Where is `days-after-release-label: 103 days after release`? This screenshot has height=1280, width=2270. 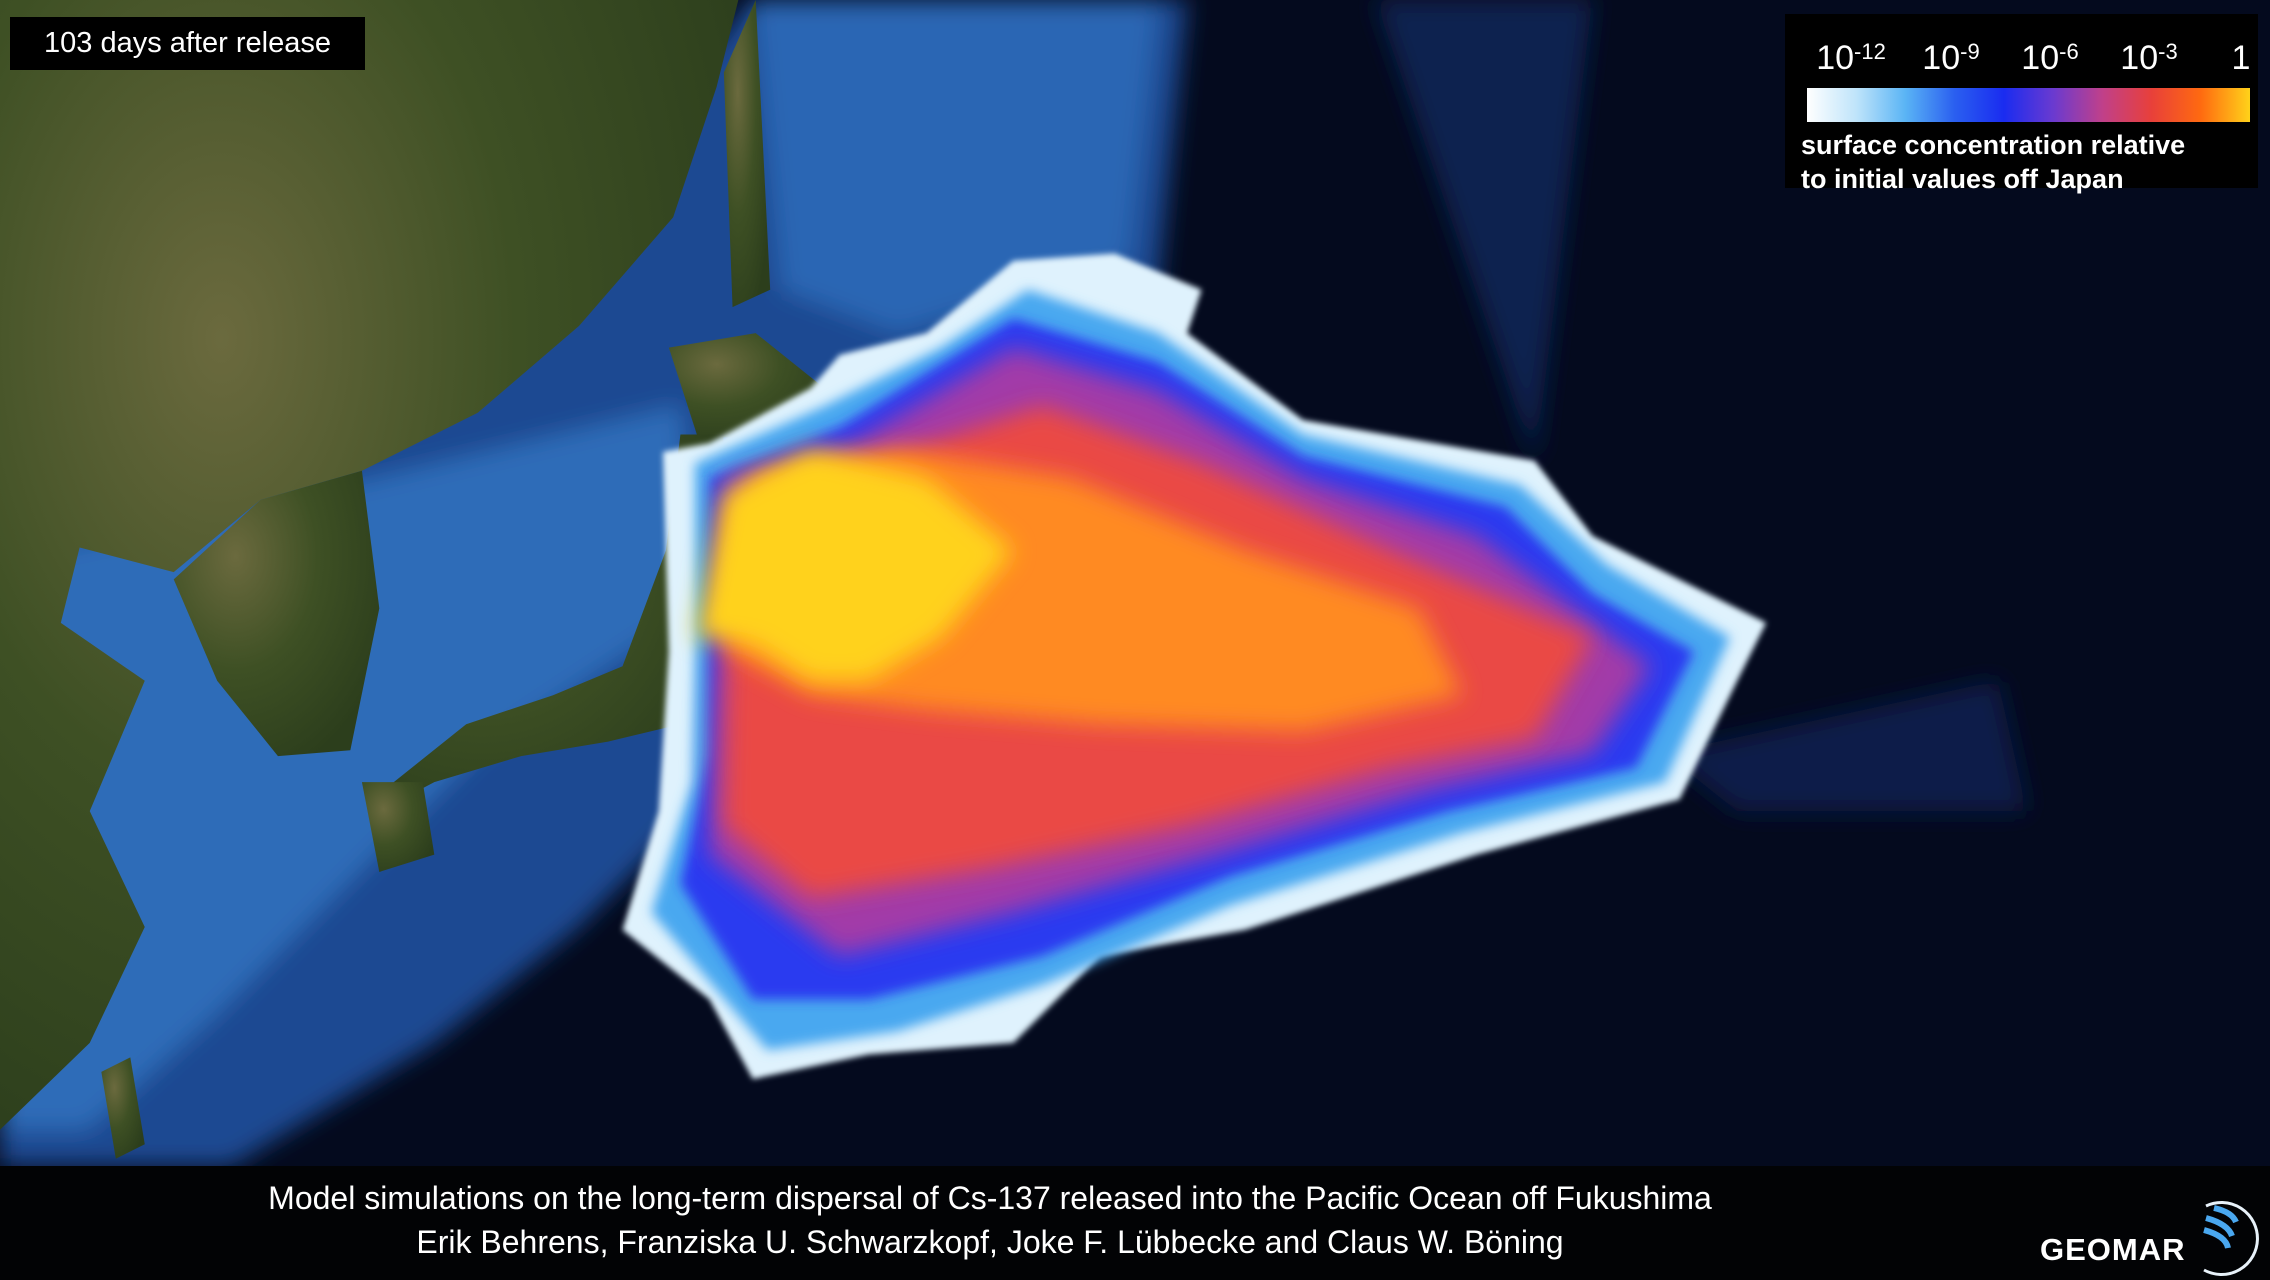
days-after-release-label: 103 days after release is located at coordinates (187, 43).